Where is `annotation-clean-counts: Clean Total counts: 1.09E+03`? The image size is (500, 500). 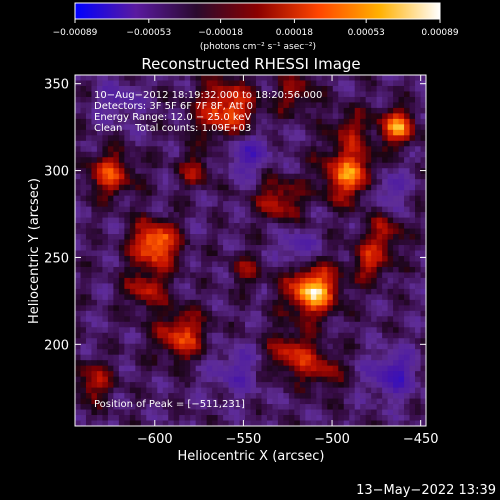
annotation-clean-counts: Clean Total counts: 1.09E+03 is located at coordinates (172, 128).